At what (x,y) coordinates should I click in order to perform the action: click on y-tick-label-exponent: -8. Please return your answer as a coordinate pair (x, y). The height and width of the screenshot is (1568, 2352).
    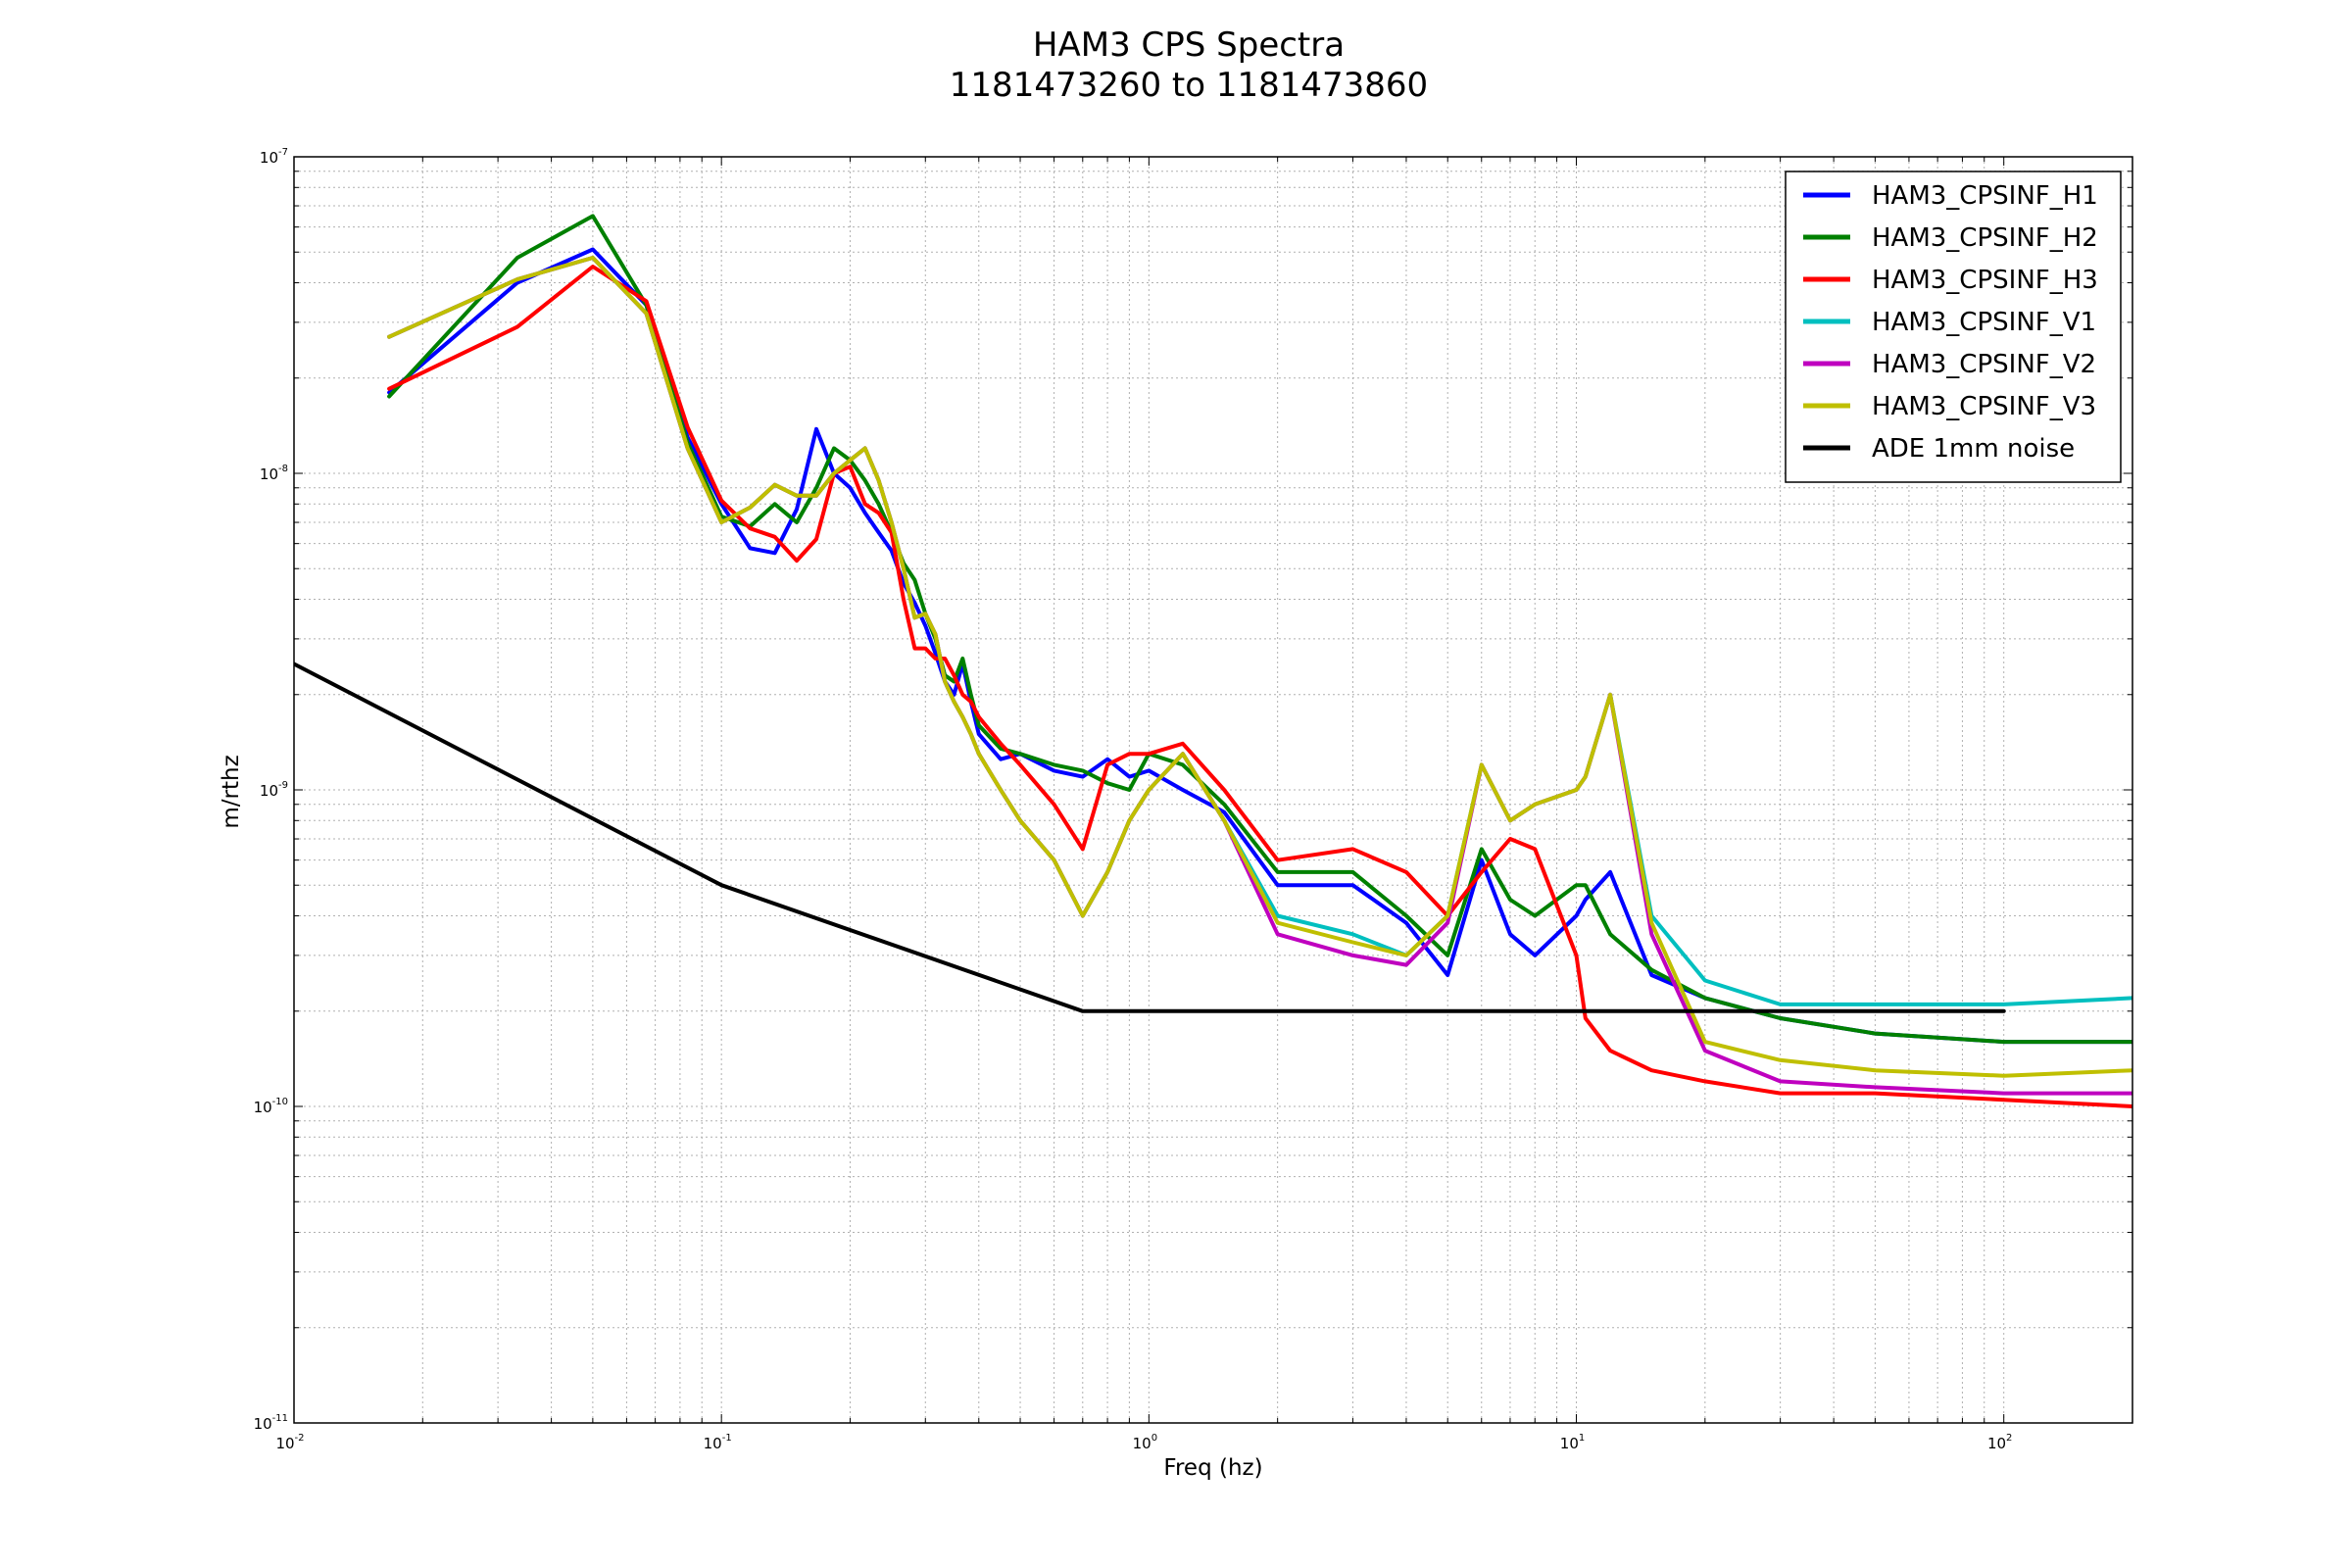
    Looking at the image, I should click on (283, 469).